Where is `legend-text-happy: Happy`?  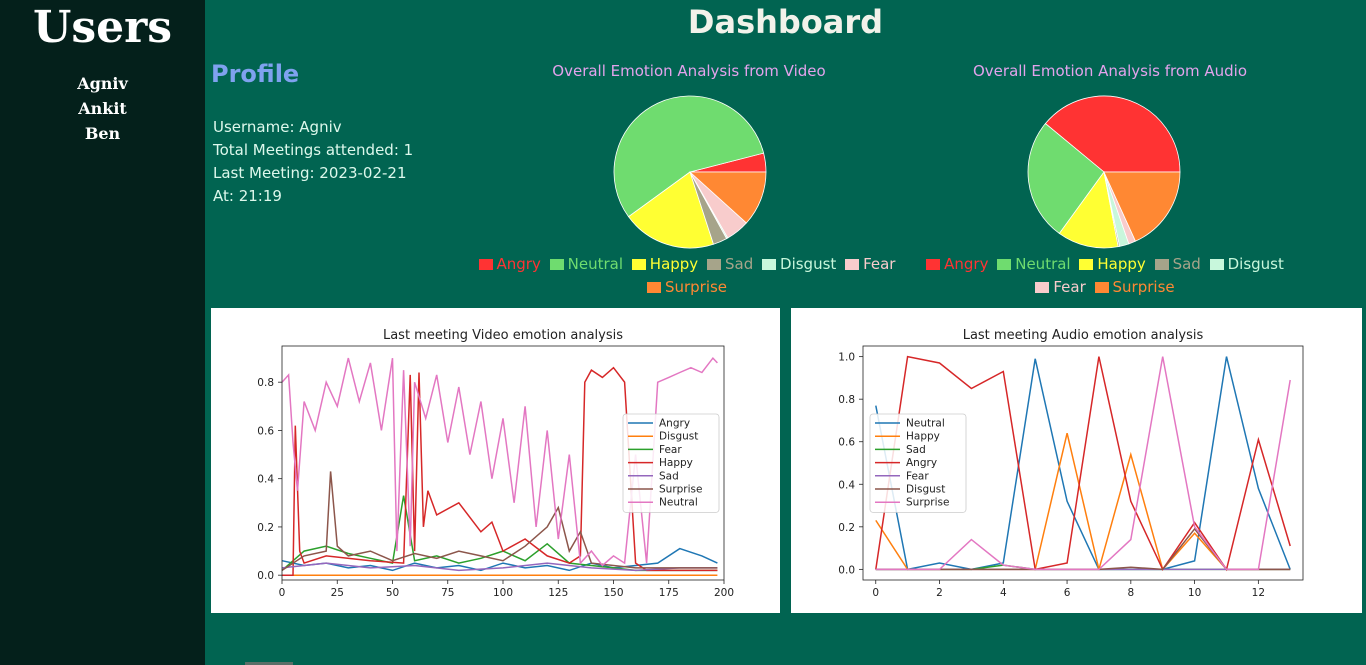
legend-text-happy: Happy is located at coordinates (923, 437).